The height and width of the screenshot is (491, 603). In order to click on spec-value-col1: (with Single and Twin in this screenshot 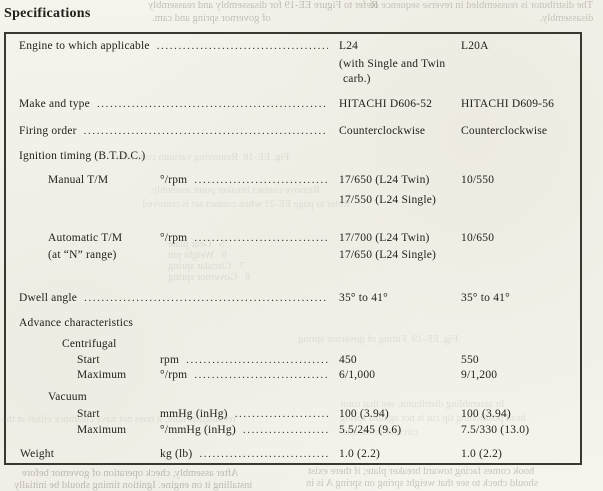, I will do `click(392, 64)`.